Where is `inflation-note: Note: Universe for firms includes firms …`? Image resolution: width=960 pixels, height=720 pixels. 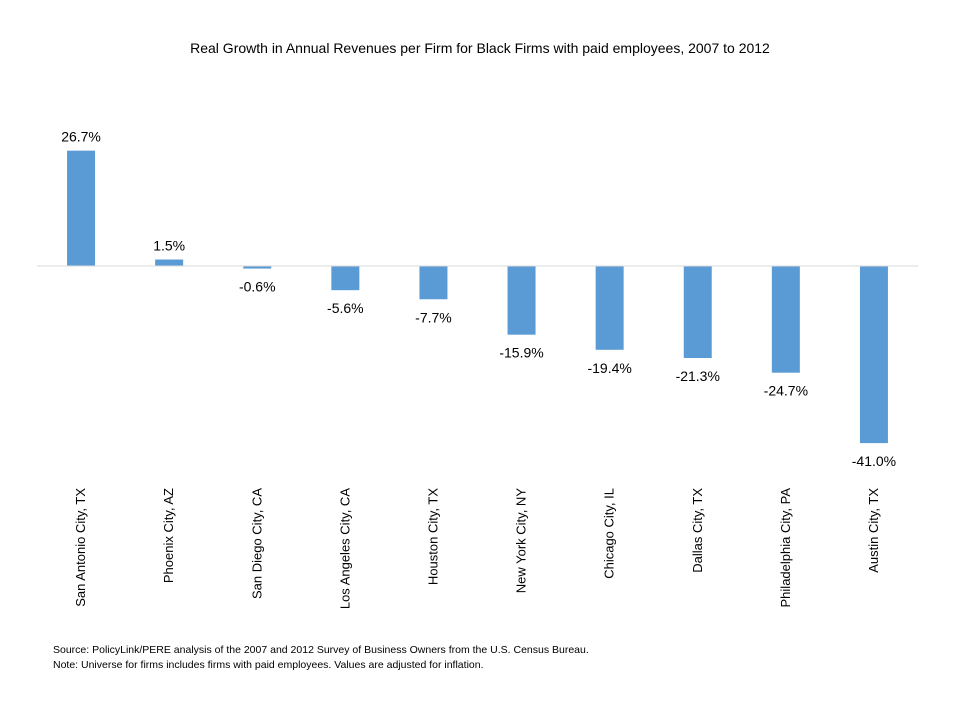 inflation-note: Note: Universe for firms includes firms … is located at coordinates (268, 665).